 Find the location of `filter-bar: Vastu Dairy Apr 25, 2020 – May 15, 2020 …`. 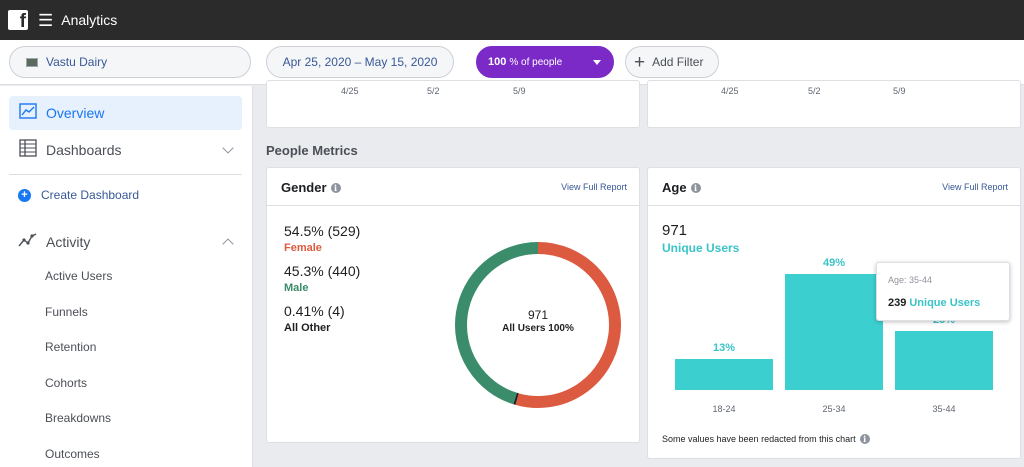

filter-bar: Vastu Dairy Apr 25, 2020 – May 15, 2020 … is located at coordinates (512, 62).